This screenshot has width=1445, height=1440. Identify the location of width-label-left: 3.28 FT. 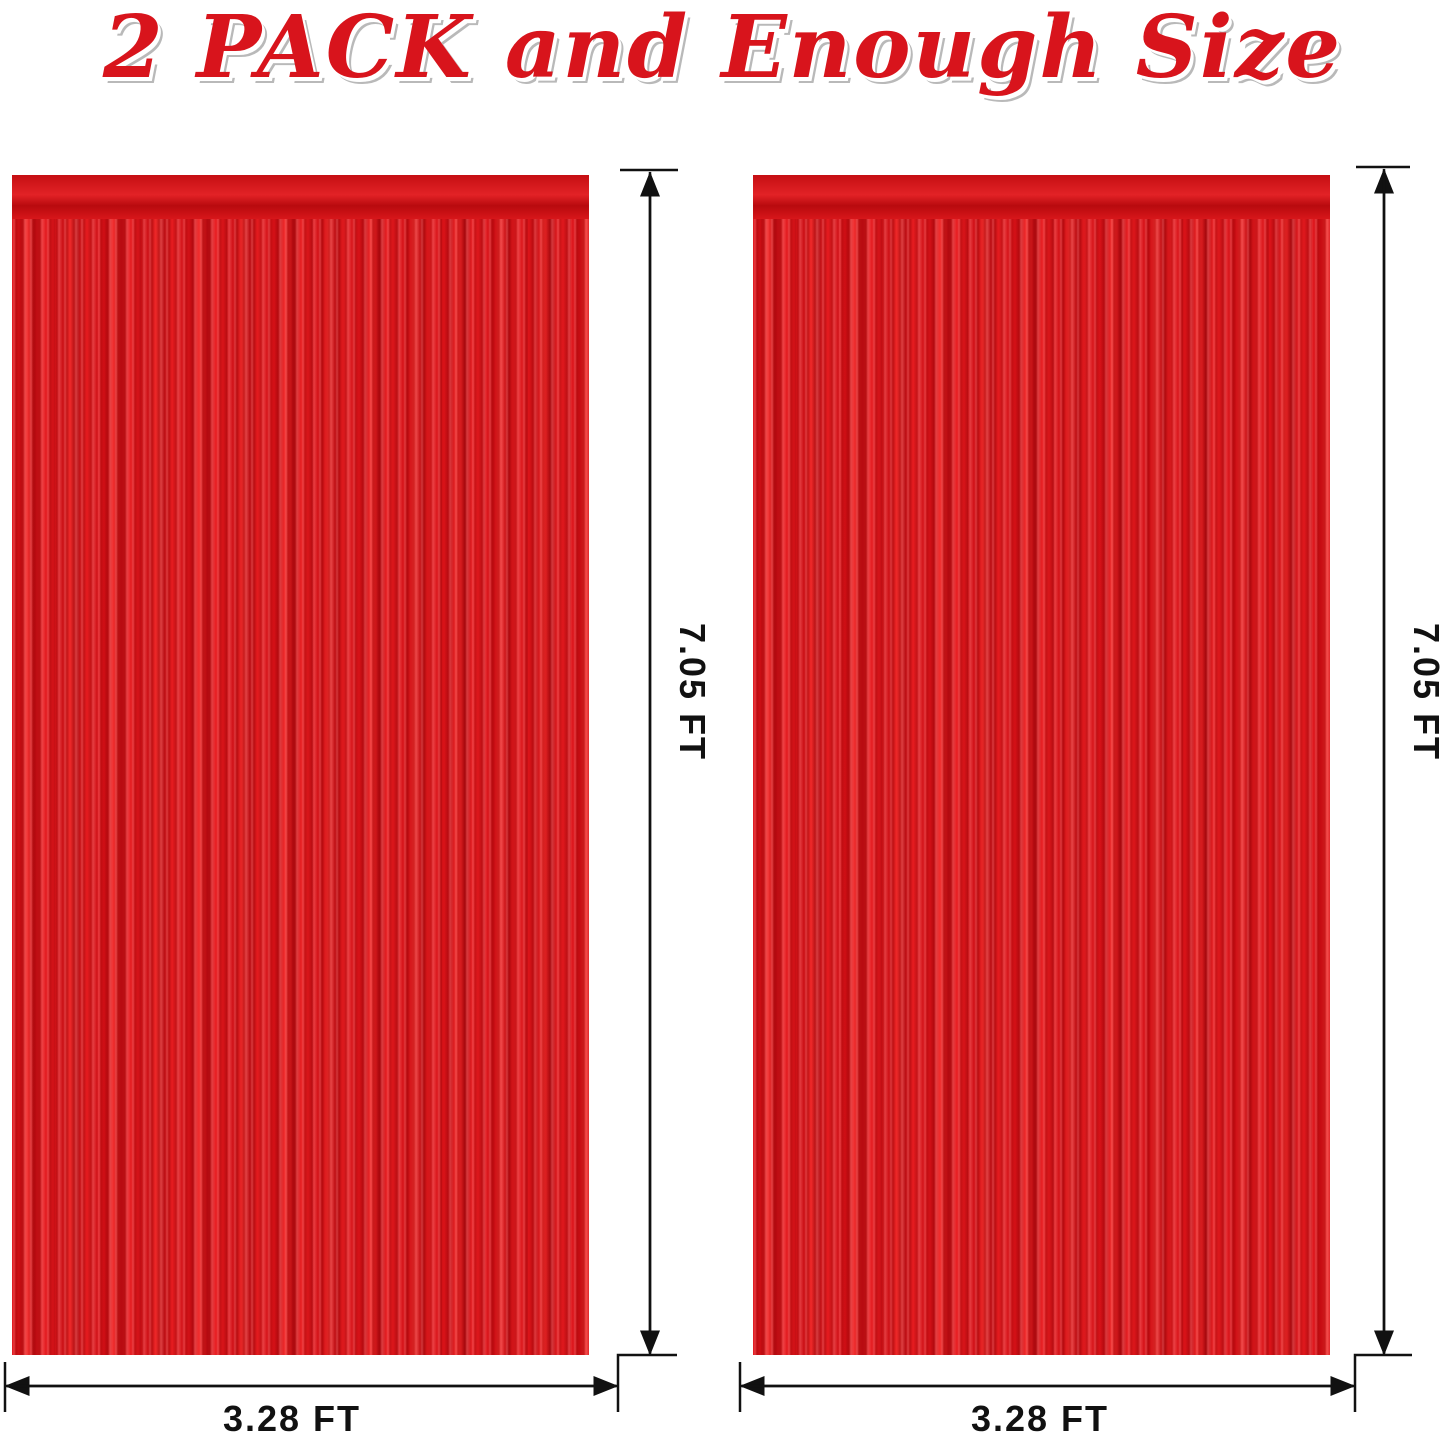
(292, 1418).